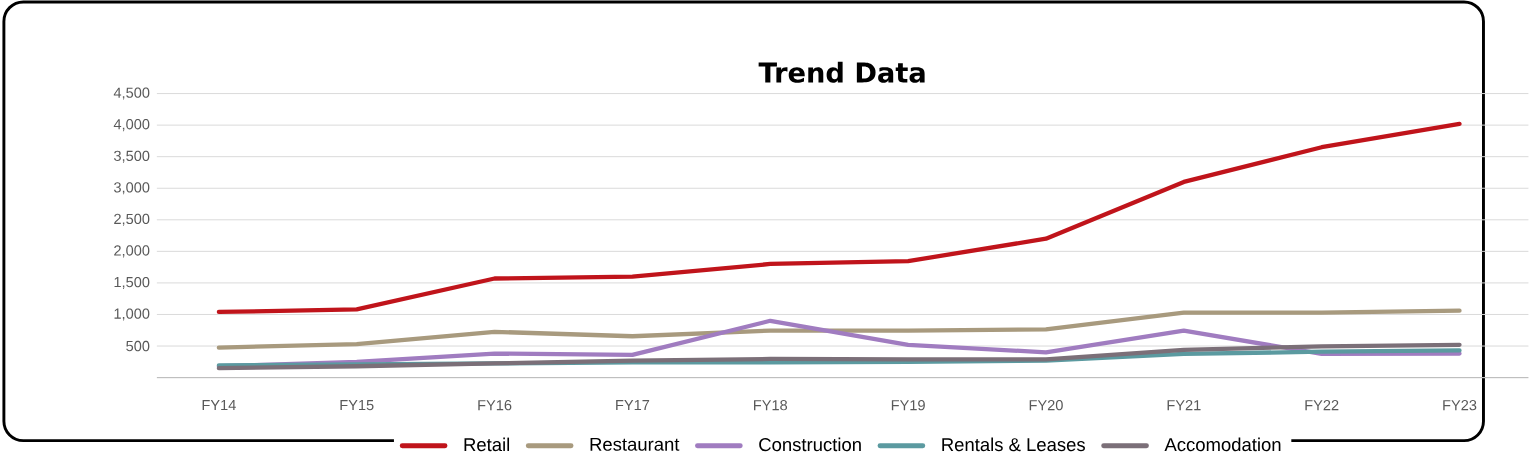 Image resolution: width=1529 pixels, height=462 pixels. What do you see at coordinates (487, 444) in the screenshot?
I see `legend-label: Retail` at bounding box center [487, 444].